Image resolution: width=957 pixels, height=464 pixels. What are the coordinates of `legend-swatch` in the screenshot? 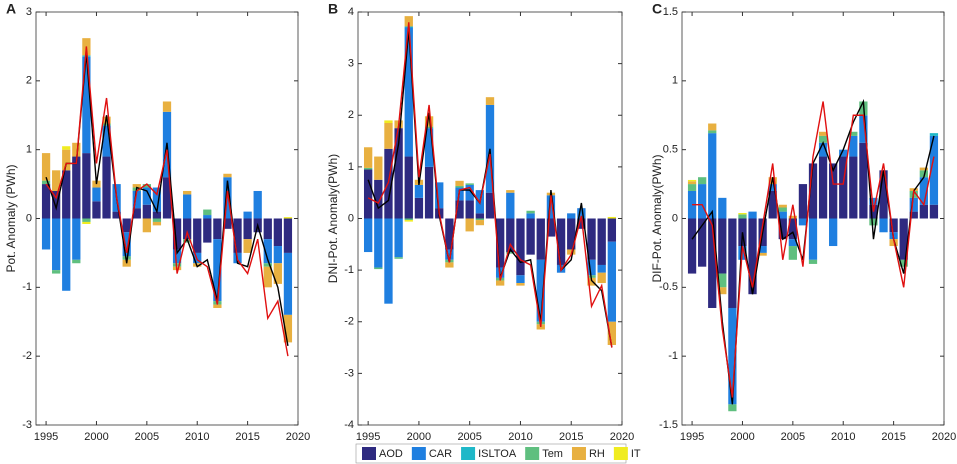 It's located at (369, 453).